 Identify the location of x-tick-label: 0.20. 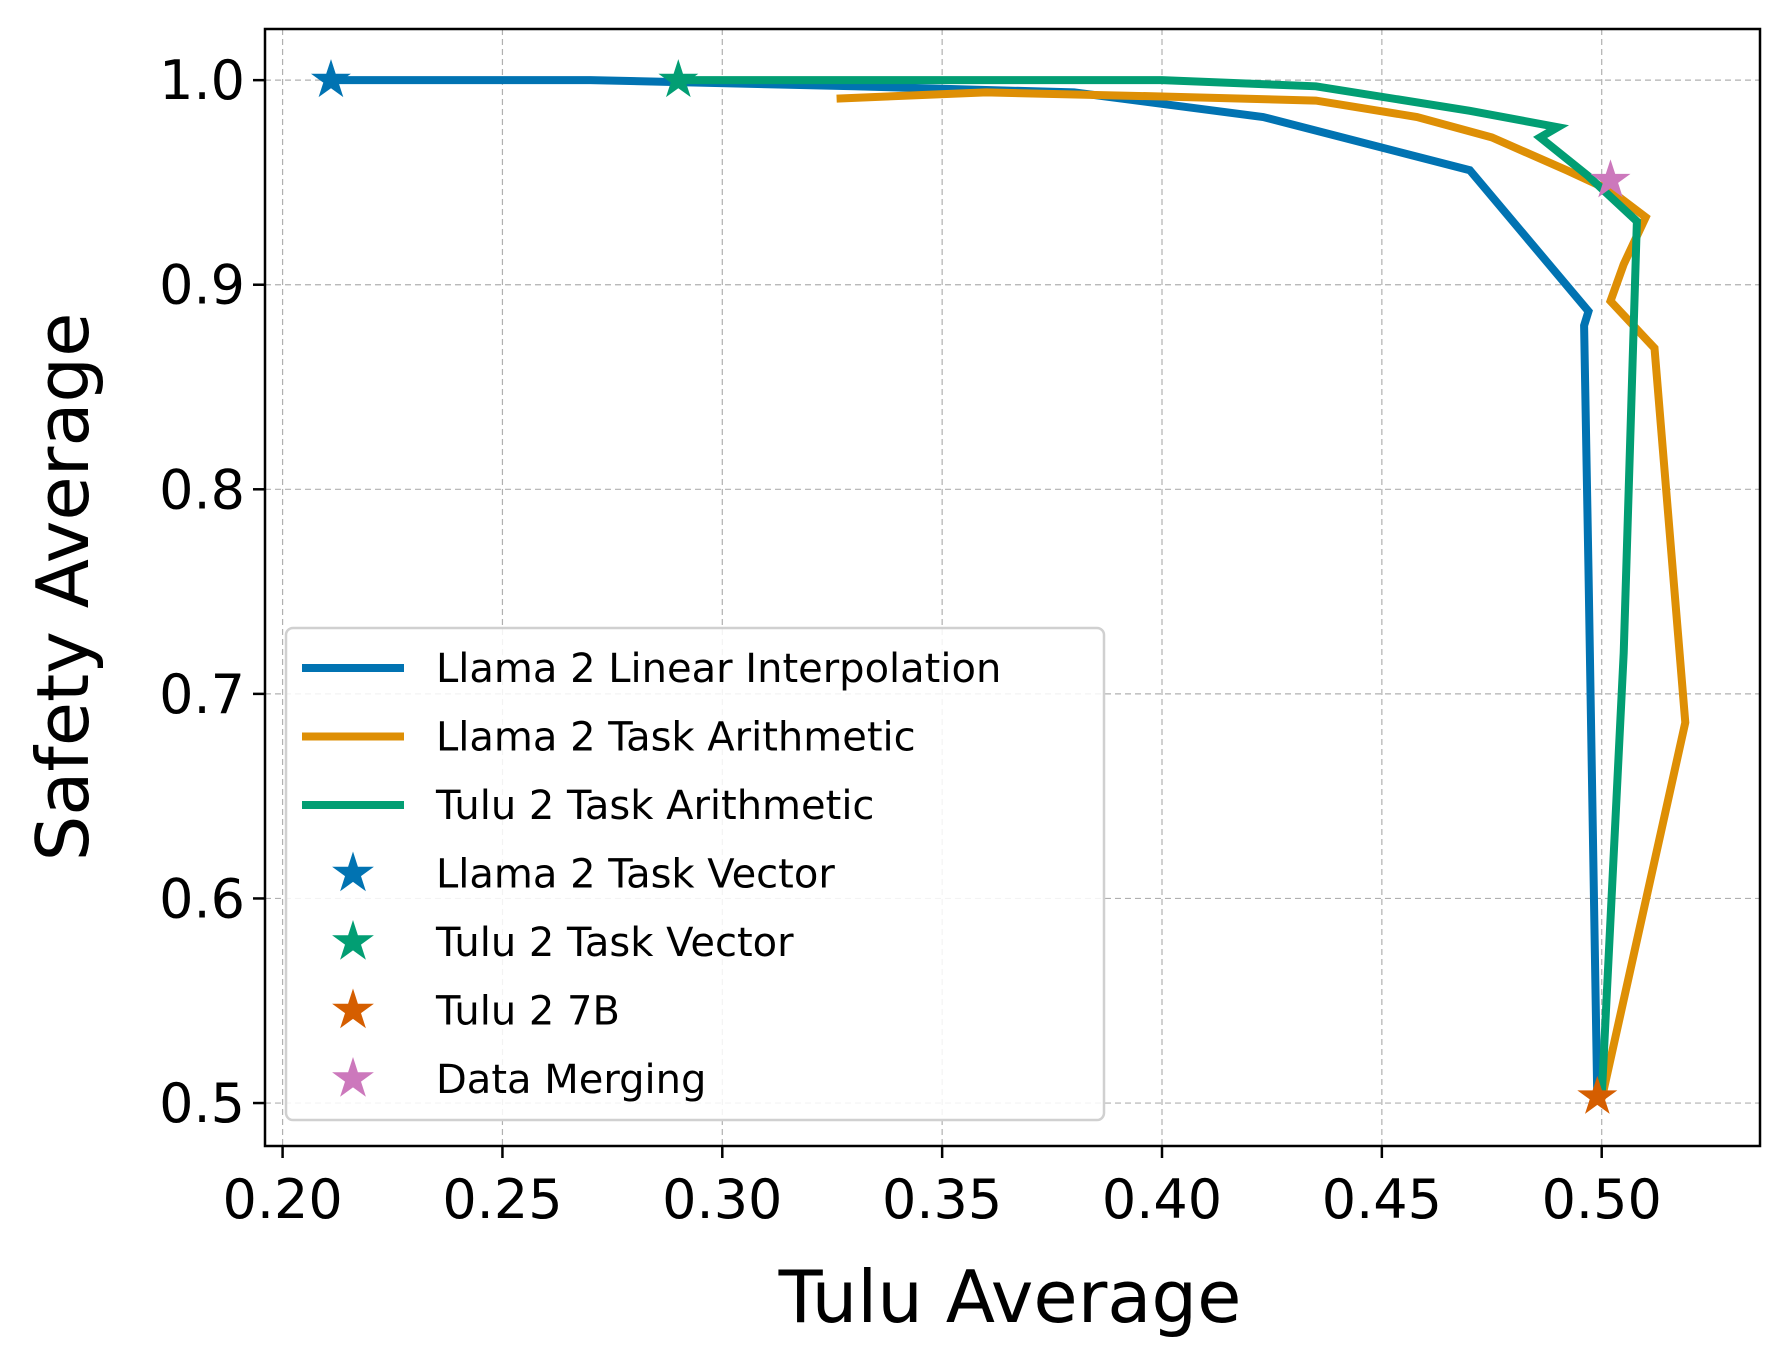
(282, 1199).